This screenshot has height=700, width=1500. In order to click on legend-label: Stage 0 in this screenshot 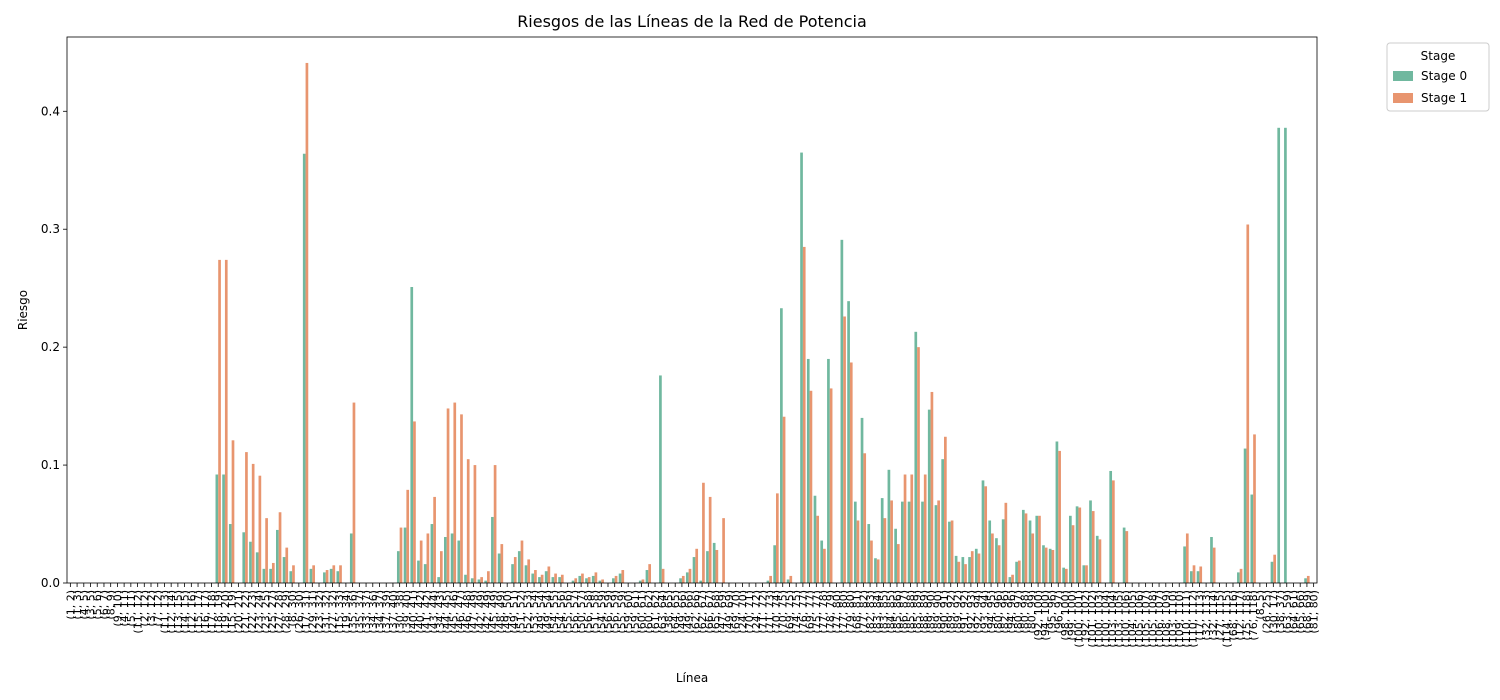, I will do `click(1444, 76)`.